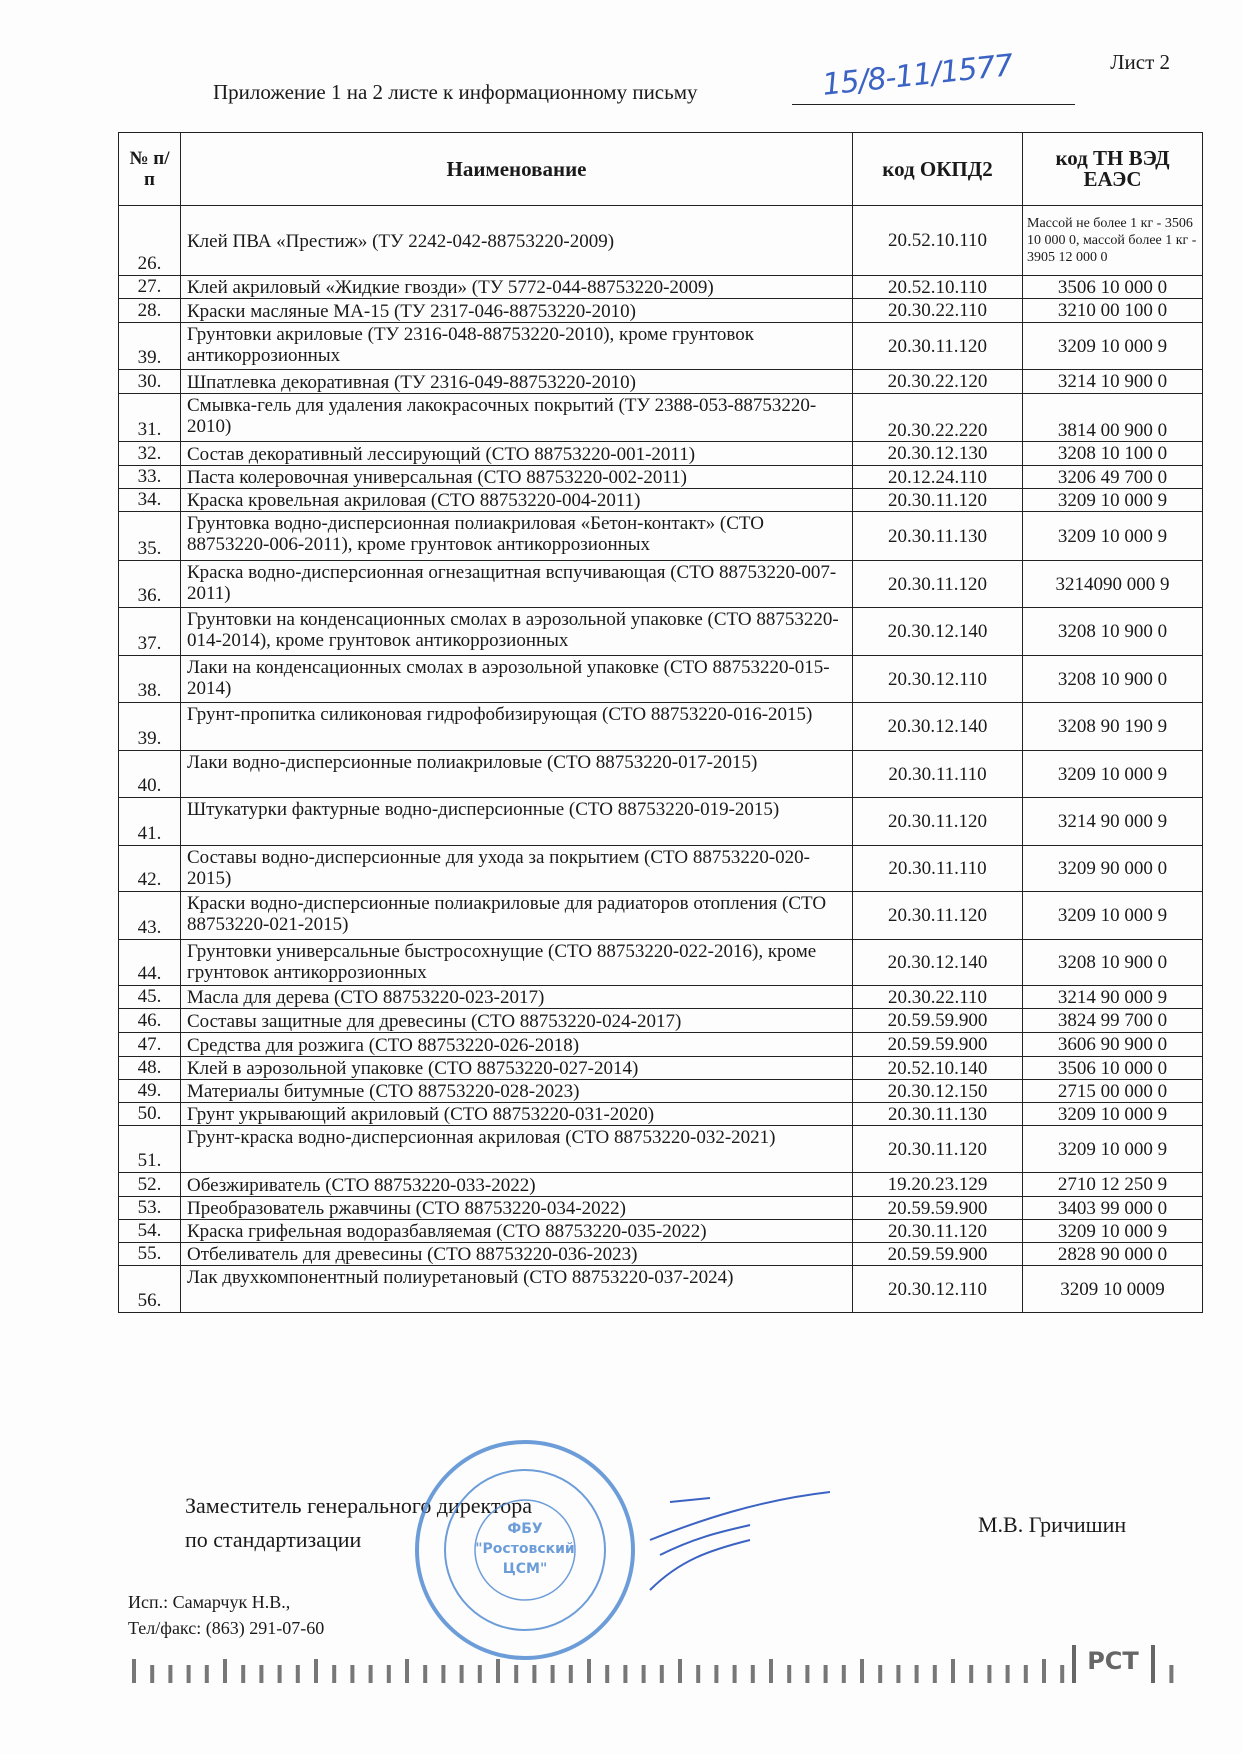 The height and width of the screenshot is (1754, 1242). I want to click on organization-stamp: ФБУ "Ростовский ЦСМ", so click(525, 1550).